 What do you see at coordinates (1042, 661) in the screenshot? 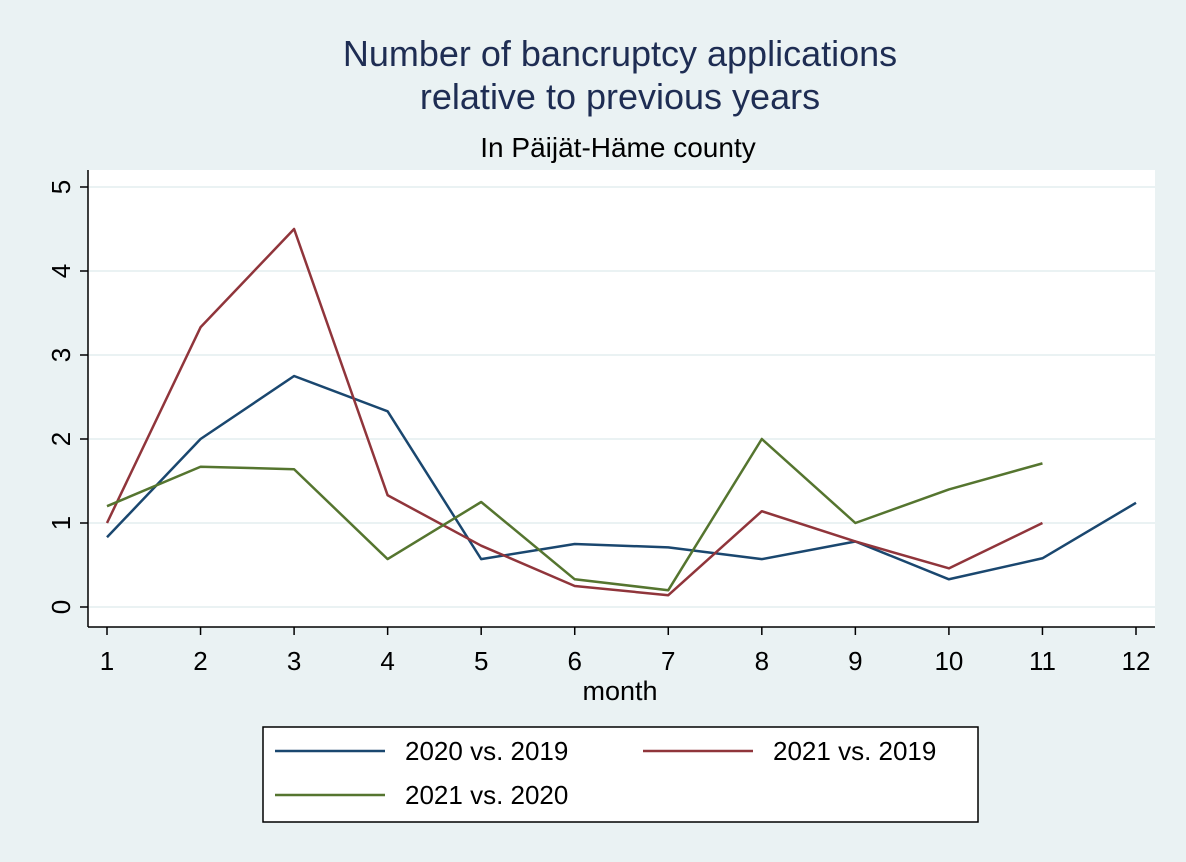
I see `x-tick-label: 11` at bounding box center [1042, 661].